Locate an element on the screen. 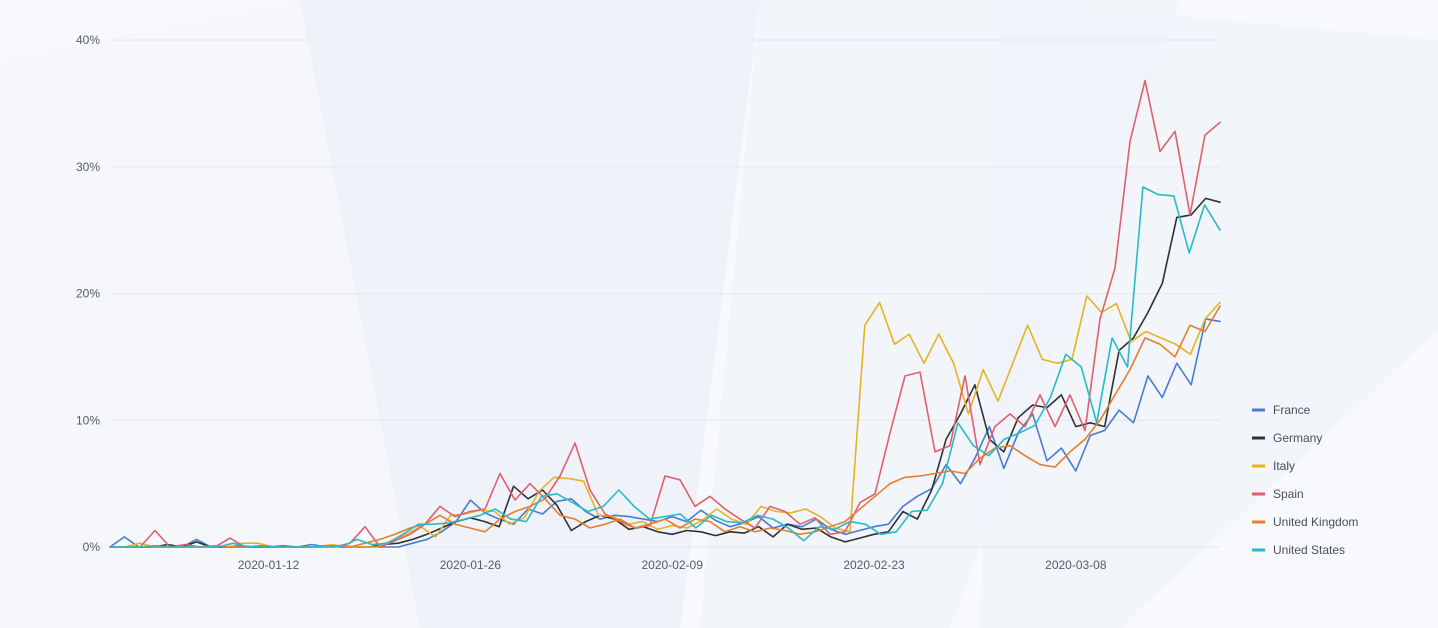 The image size is (1438, 628). x-tick-label: 2020-02-23 is located at coordinates (874, 565).